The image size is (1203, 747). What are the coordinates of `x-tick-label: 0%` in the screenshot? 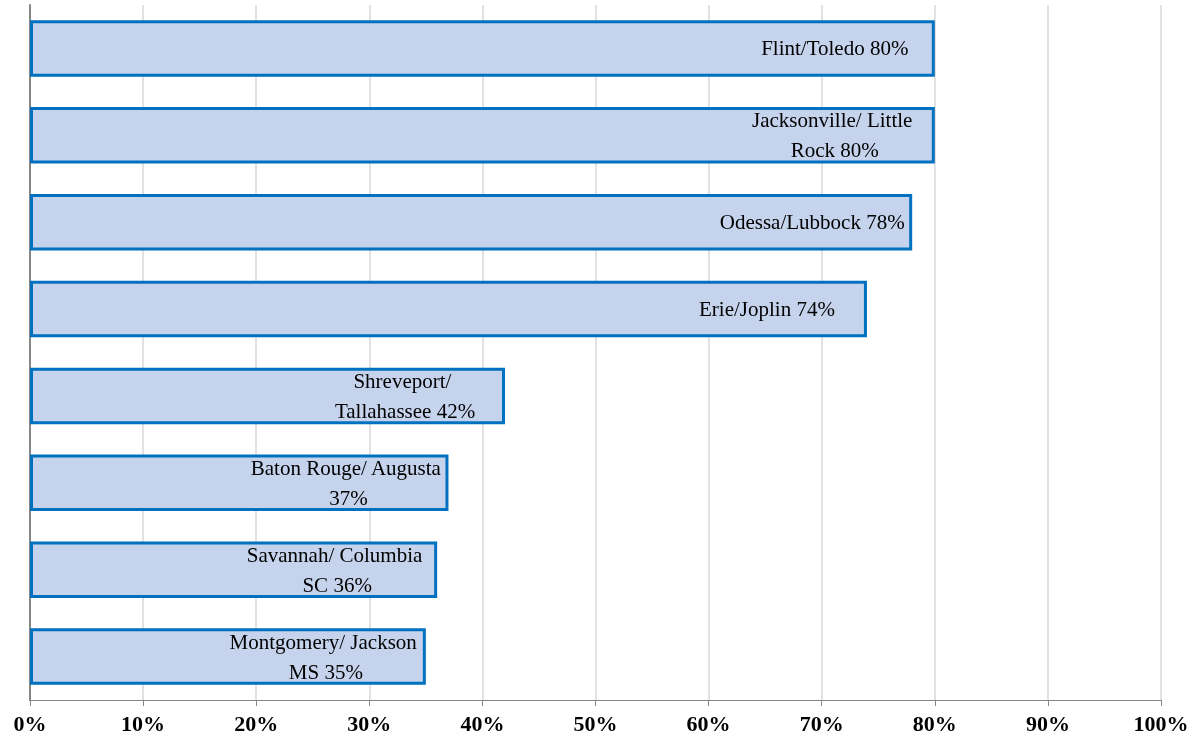 It's located at (30, 723).